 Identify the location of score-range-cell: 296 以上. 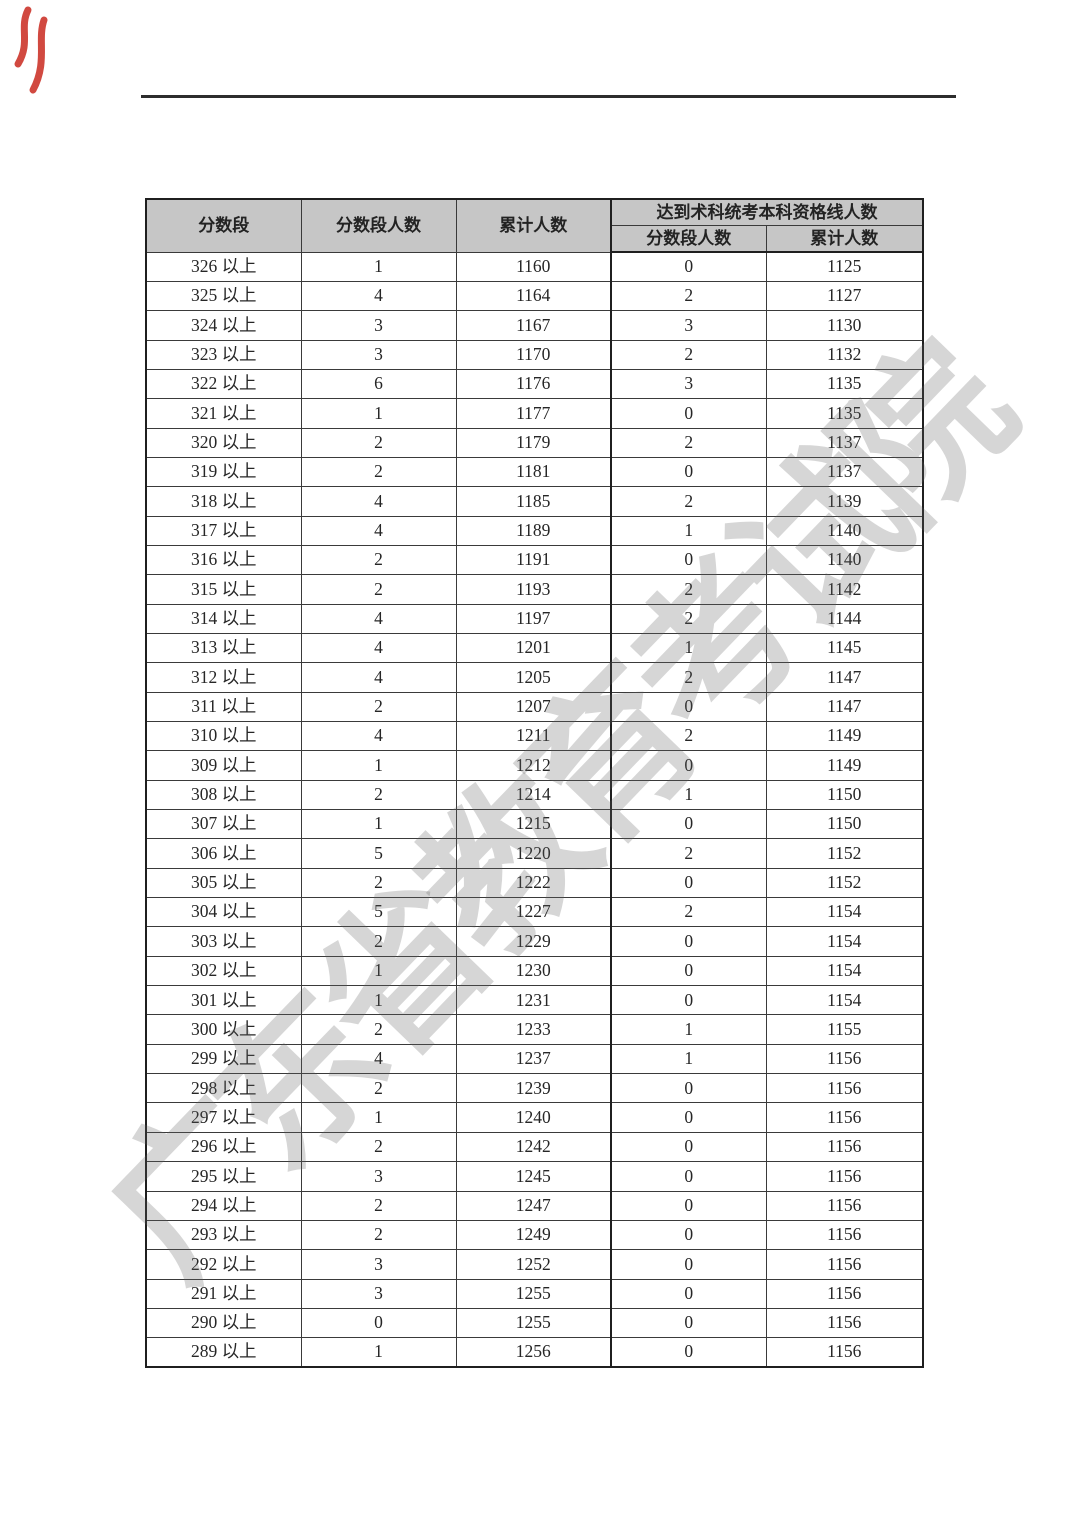
(223, 1147).